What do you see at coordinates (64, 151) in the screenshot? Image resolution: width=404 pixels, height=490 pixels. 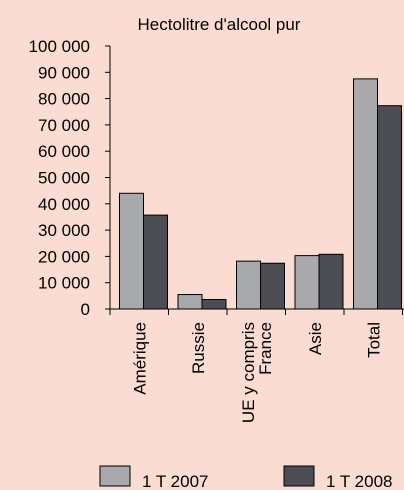 I see `y-tick-label: 60 000` at bounding box center [64, 151].